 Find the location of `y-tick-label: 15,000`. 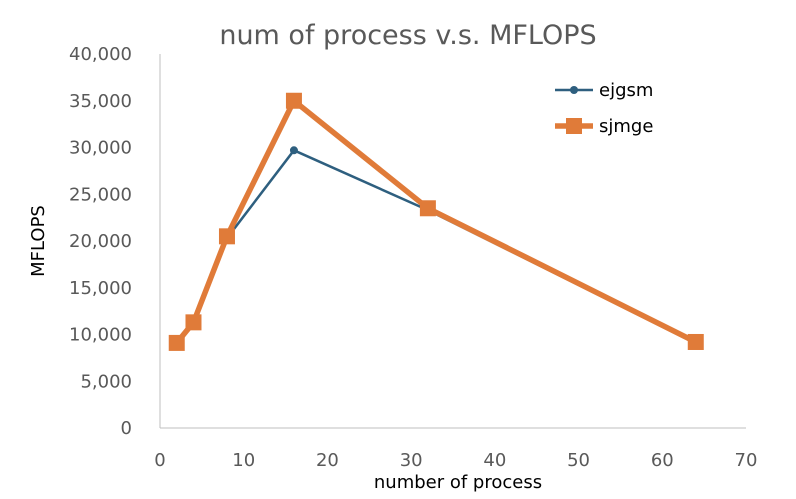

y-tick-label: 15,000 is located at coordinates (100, 288).